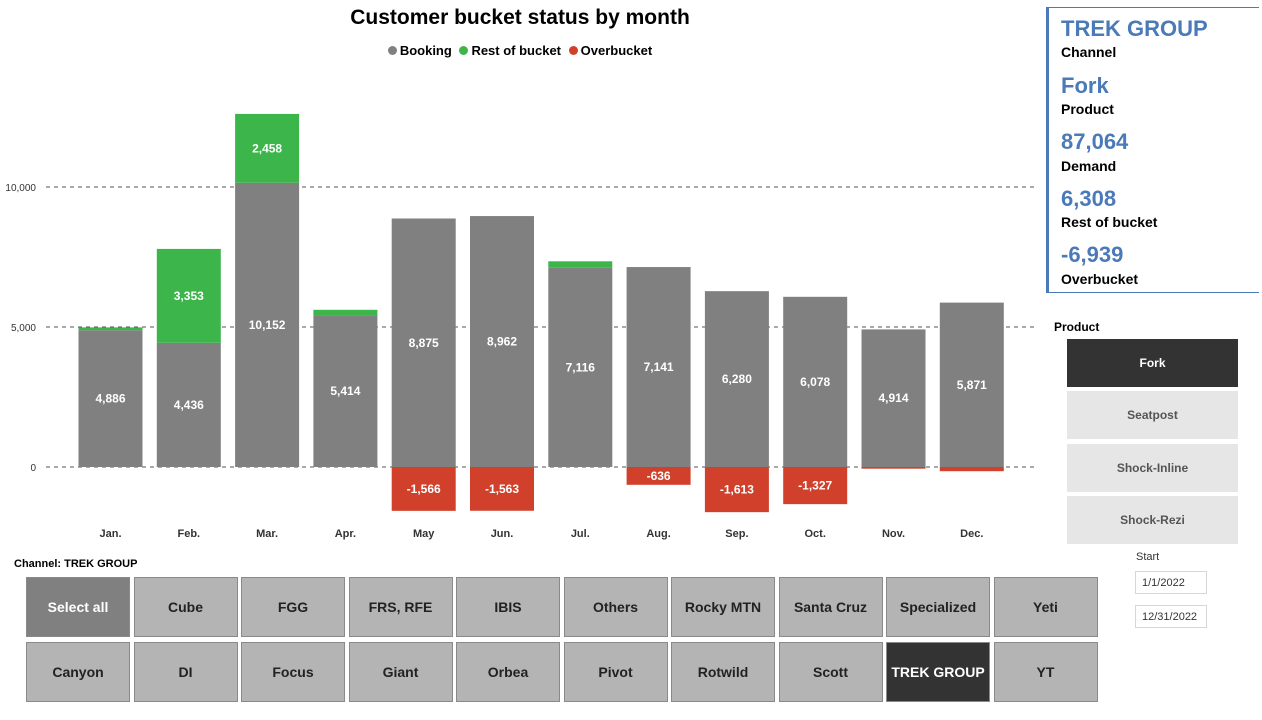 This screenshot has height=720, width=1262. I want to click on data-label-booking: 6,280, so click(737, 379).